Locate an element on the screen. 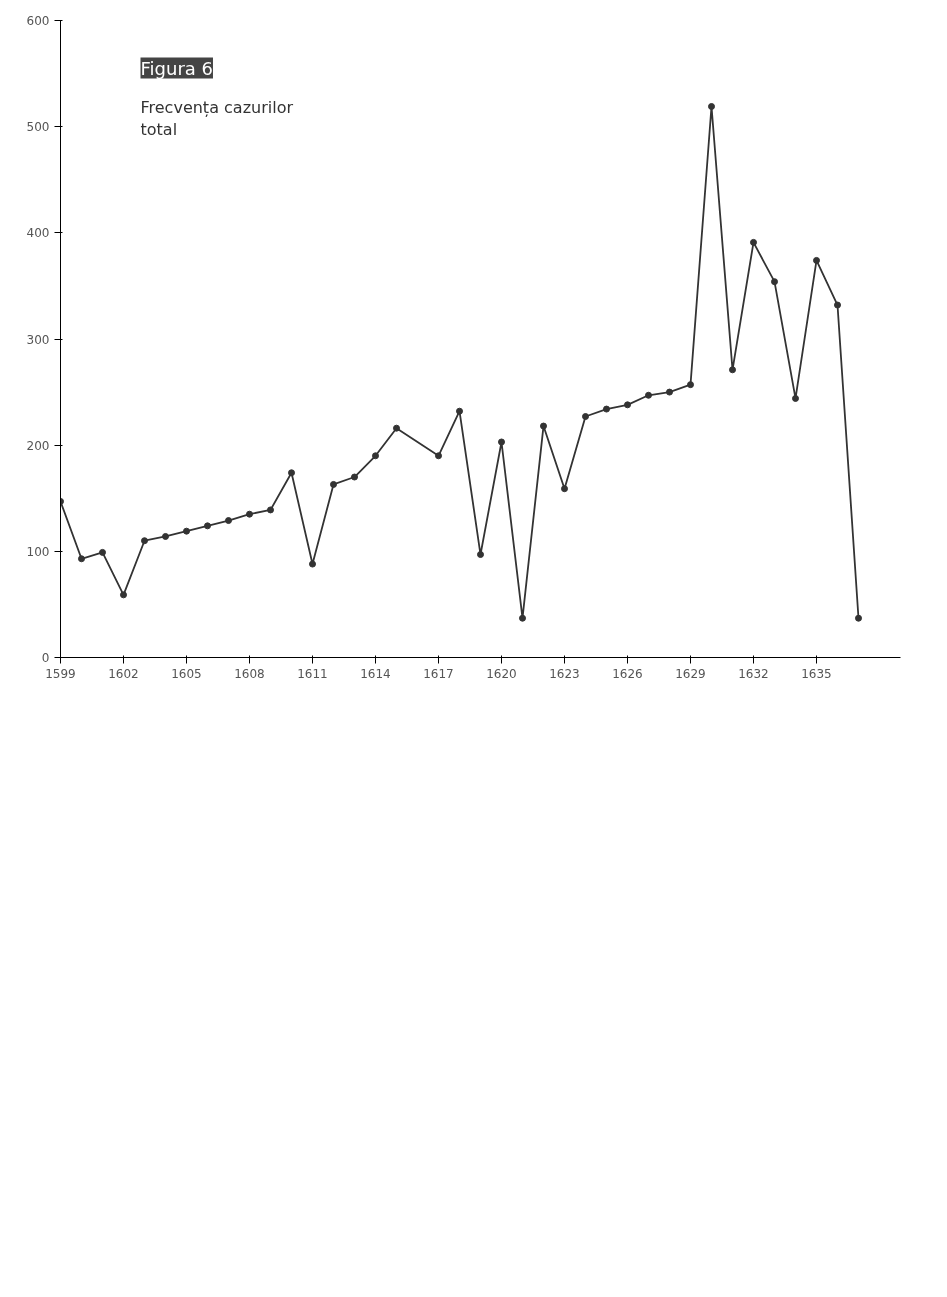 This screenshot has width=947, height=1297. y-tick-label: 600 is located at coordinates (38, 21).